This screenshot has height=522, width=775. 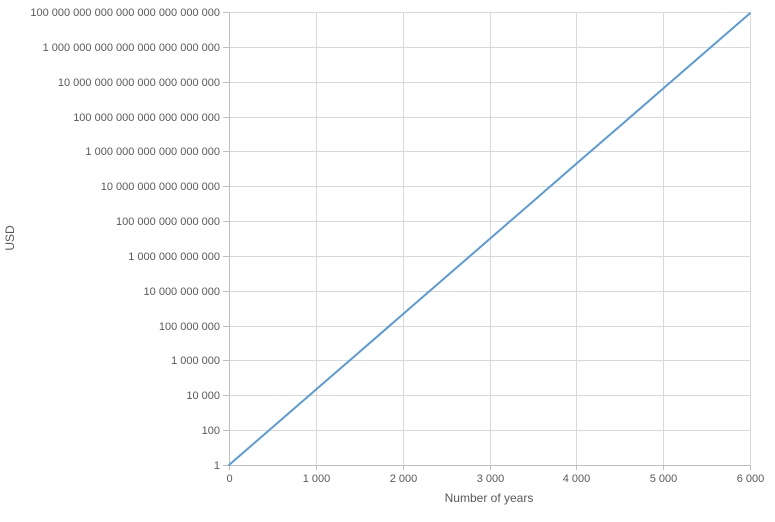 I want to click on y-tick-label: 100 000 000, so click(x=189, y=327).